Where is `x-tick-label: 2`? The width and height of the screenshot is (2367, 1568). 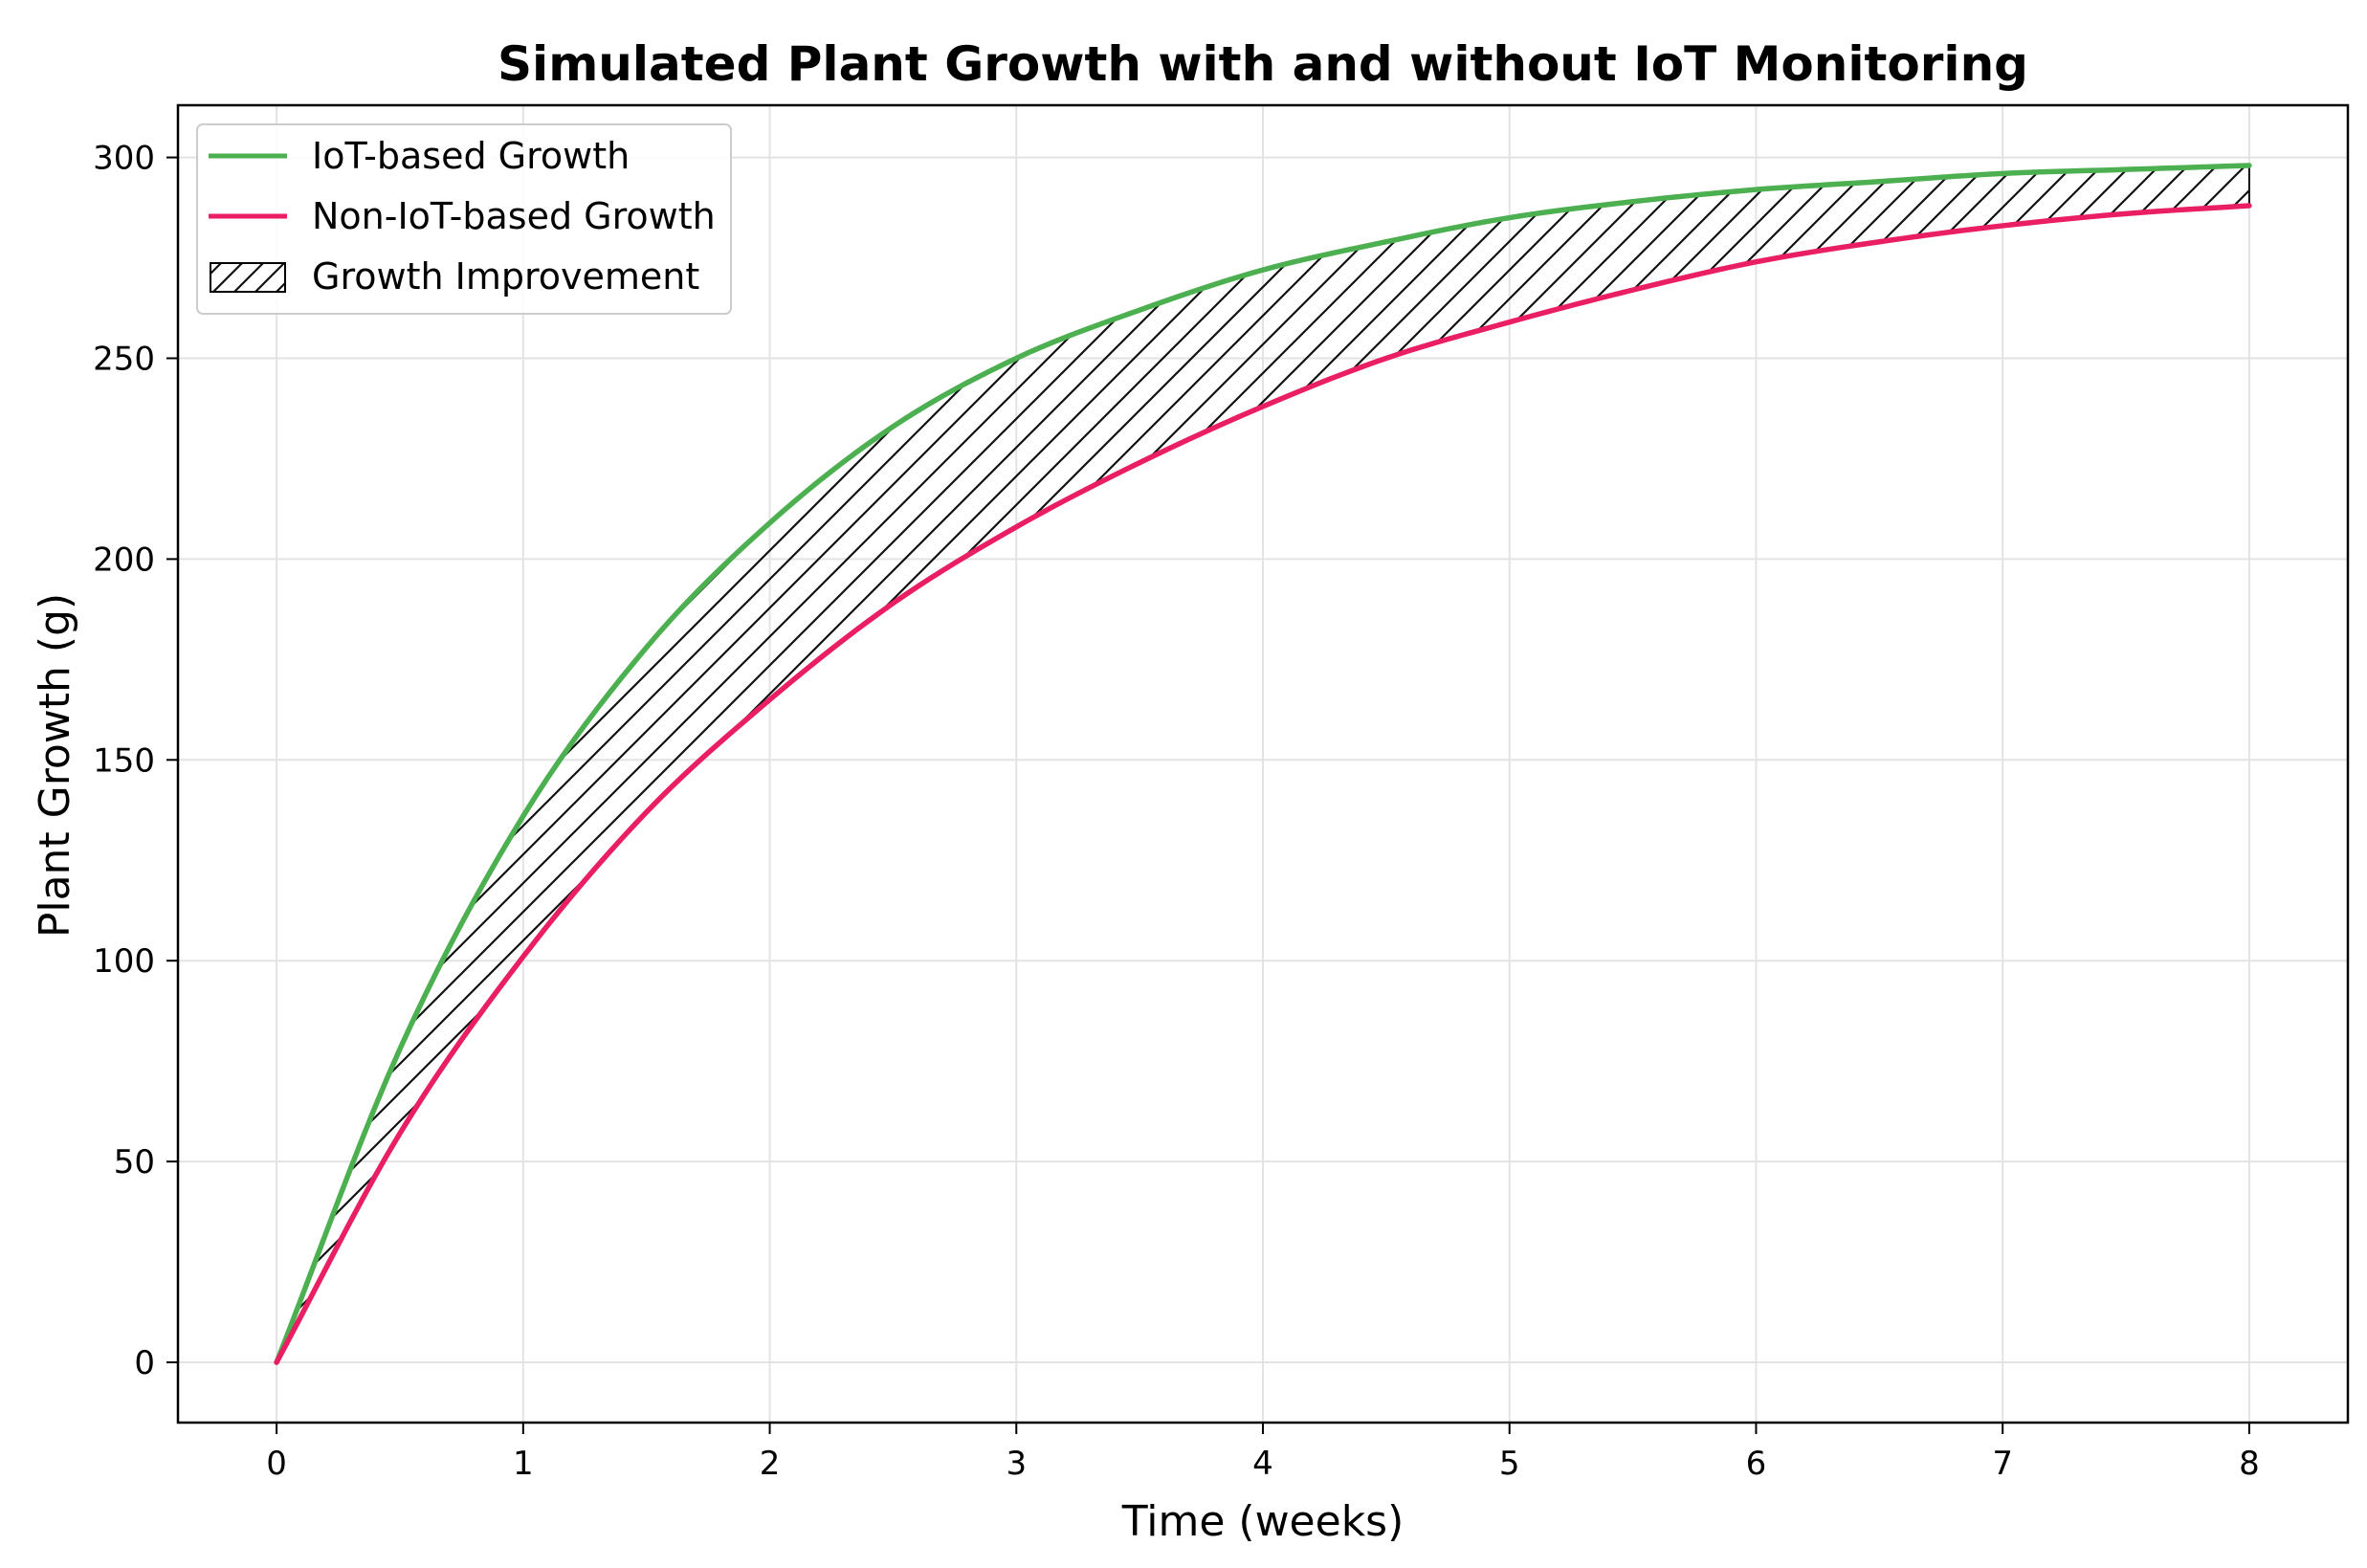 x-tick-label: 2 is located at coordinates (770, 1464).